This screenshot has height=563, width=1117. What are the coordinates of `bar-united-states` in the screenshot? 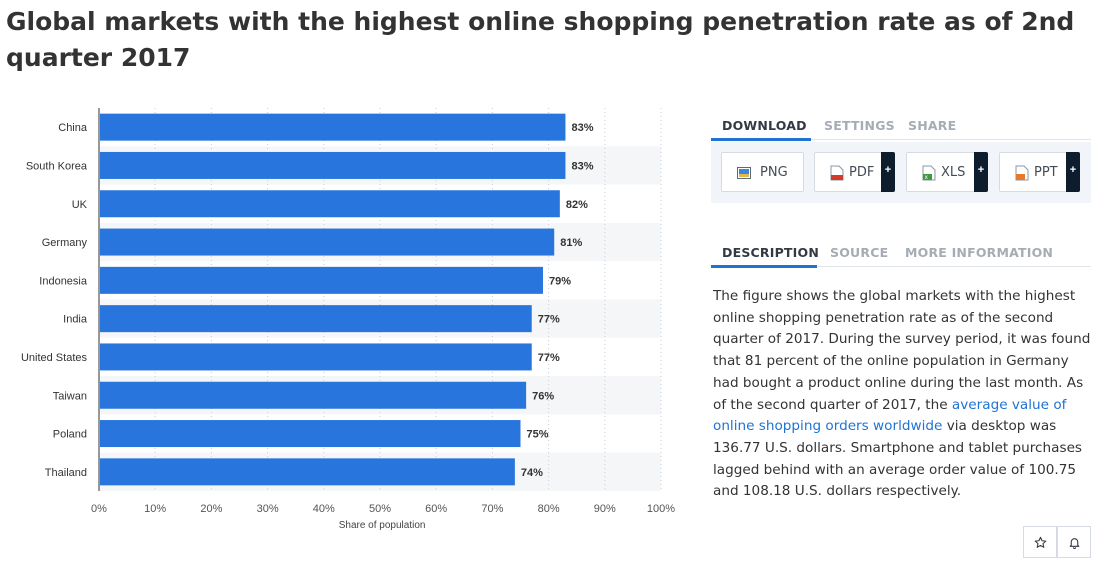 It's located at (316, 357).